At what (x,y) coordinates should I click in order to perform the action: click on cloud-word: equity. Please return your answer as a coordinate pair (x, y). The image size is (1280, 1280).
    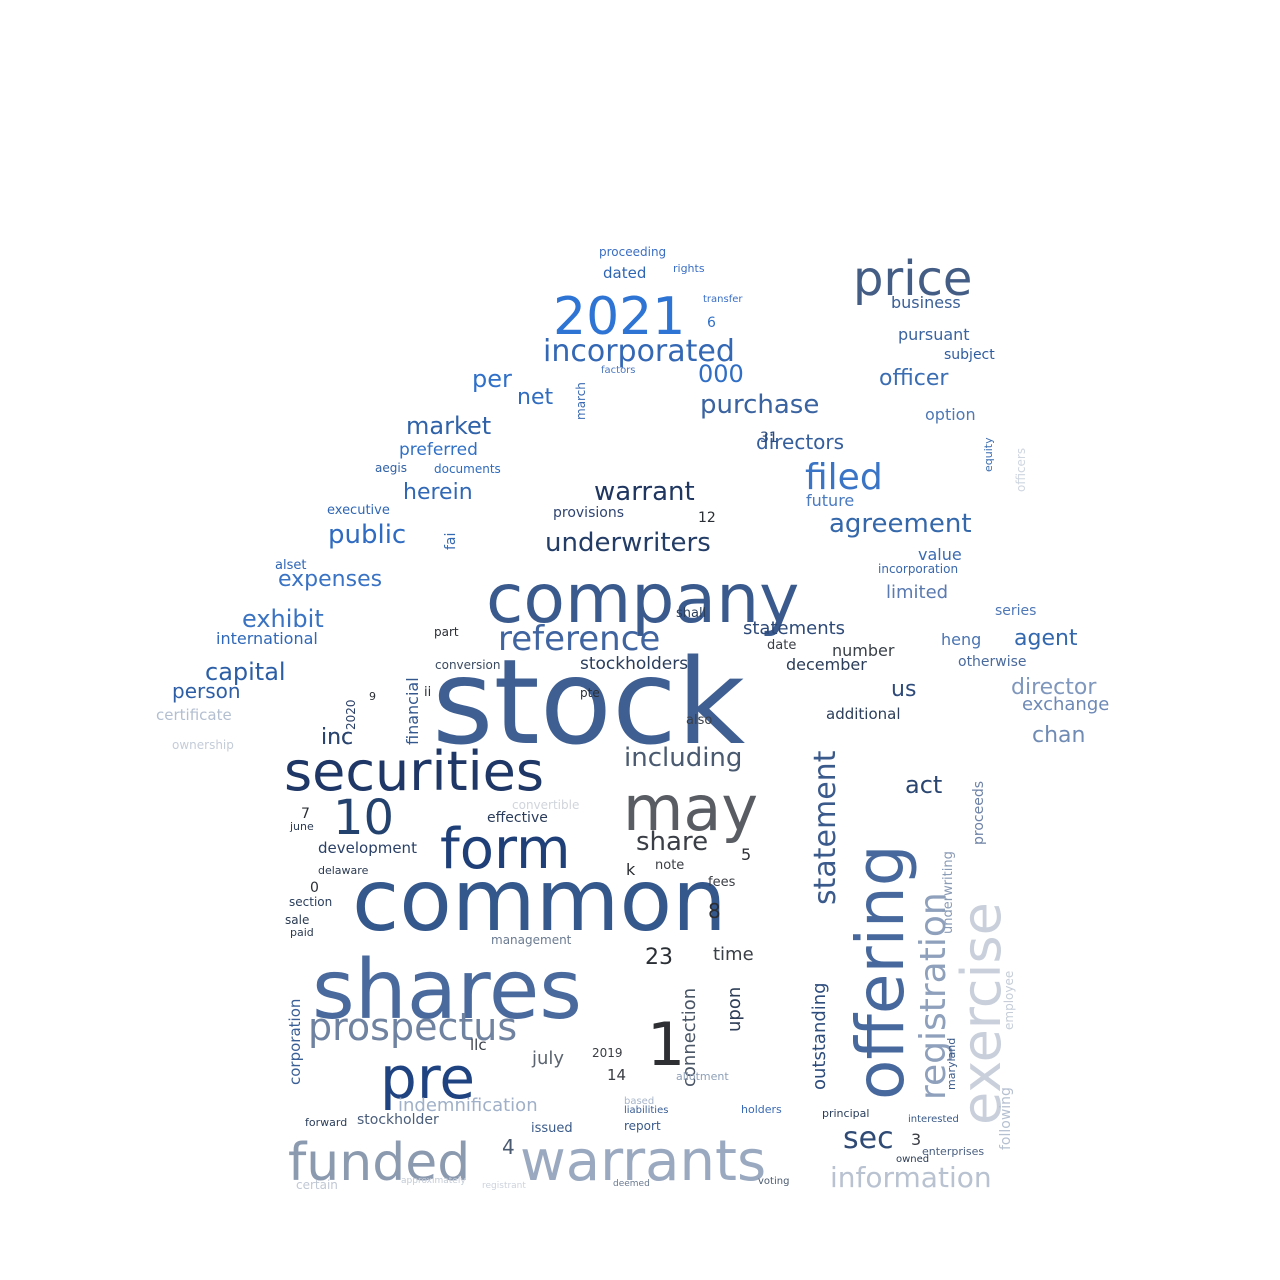
    Looking at the image, I should click on (988, 454).